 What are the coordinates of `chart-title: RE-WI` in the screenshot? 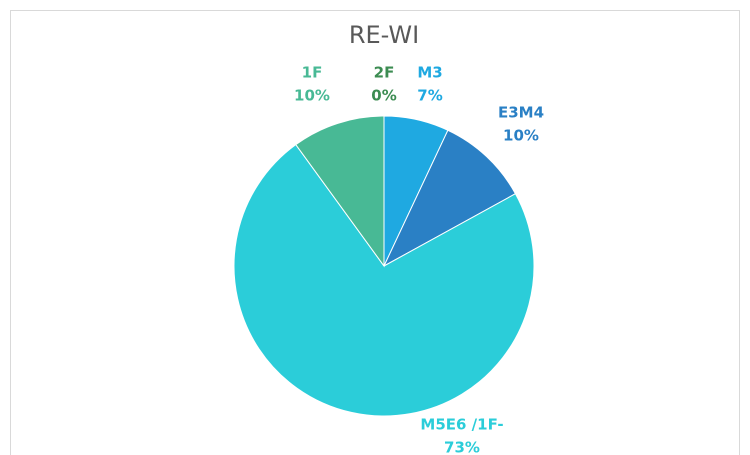 It's located at (384, 35).